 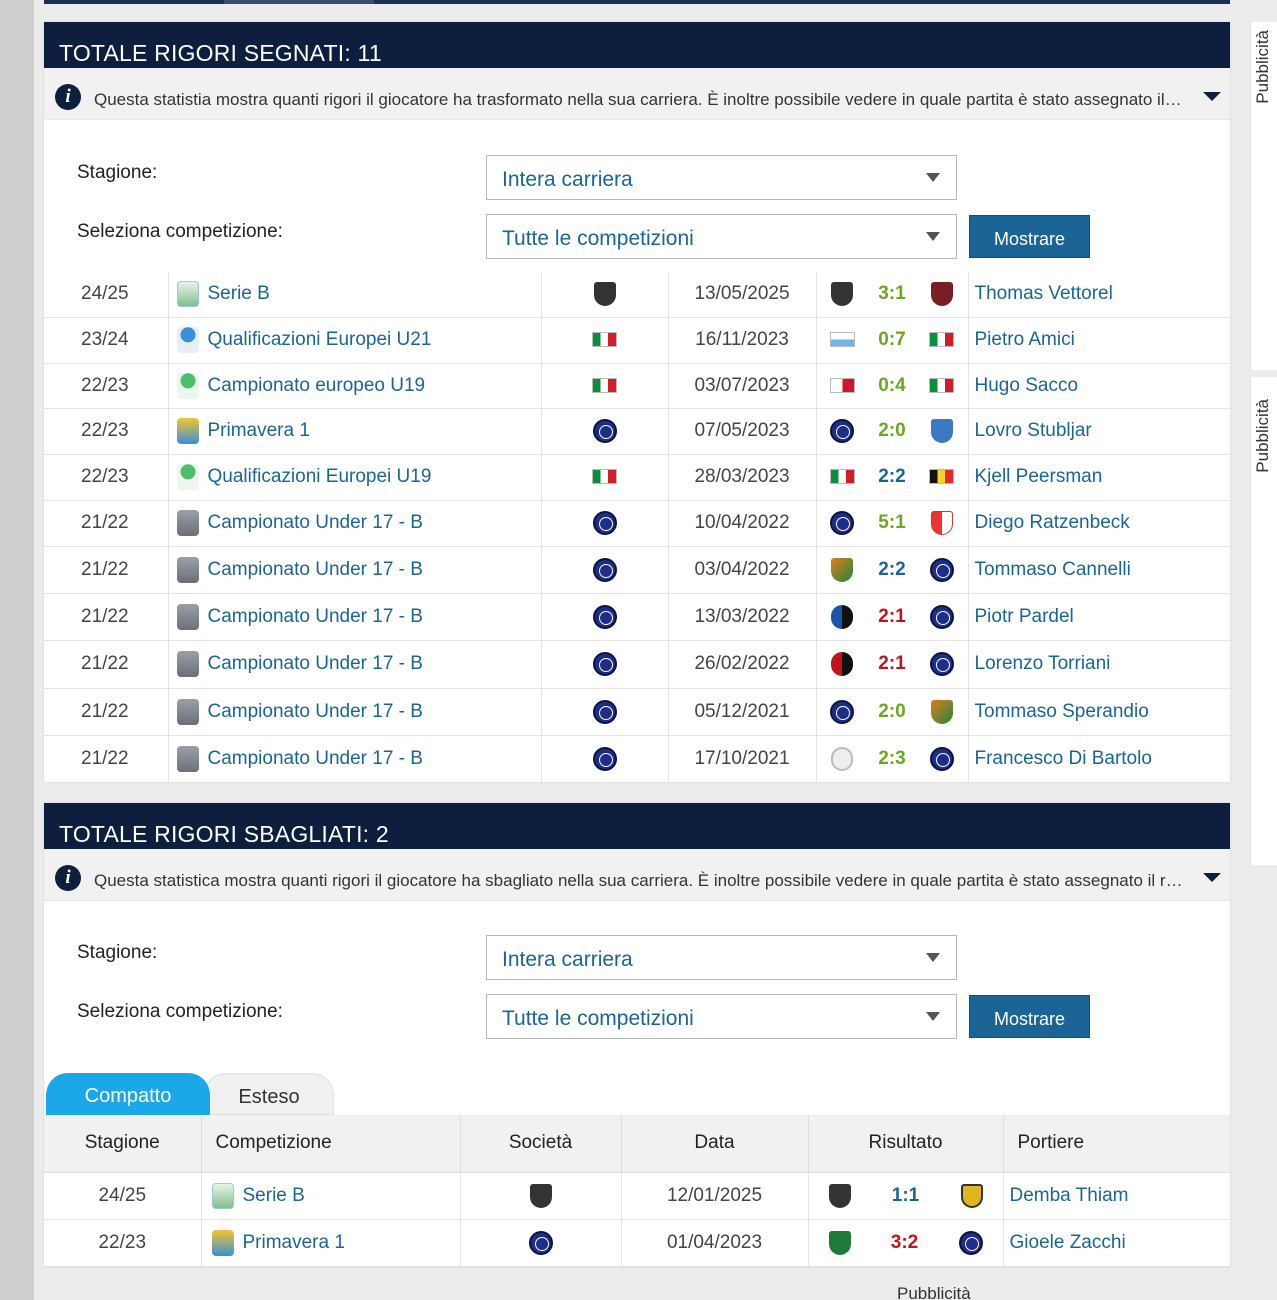 What do you see at coordinates (316, 385) in the screenshot?
I see `competition-link: Campionato europeo U19` at bounding box center [316, 385].